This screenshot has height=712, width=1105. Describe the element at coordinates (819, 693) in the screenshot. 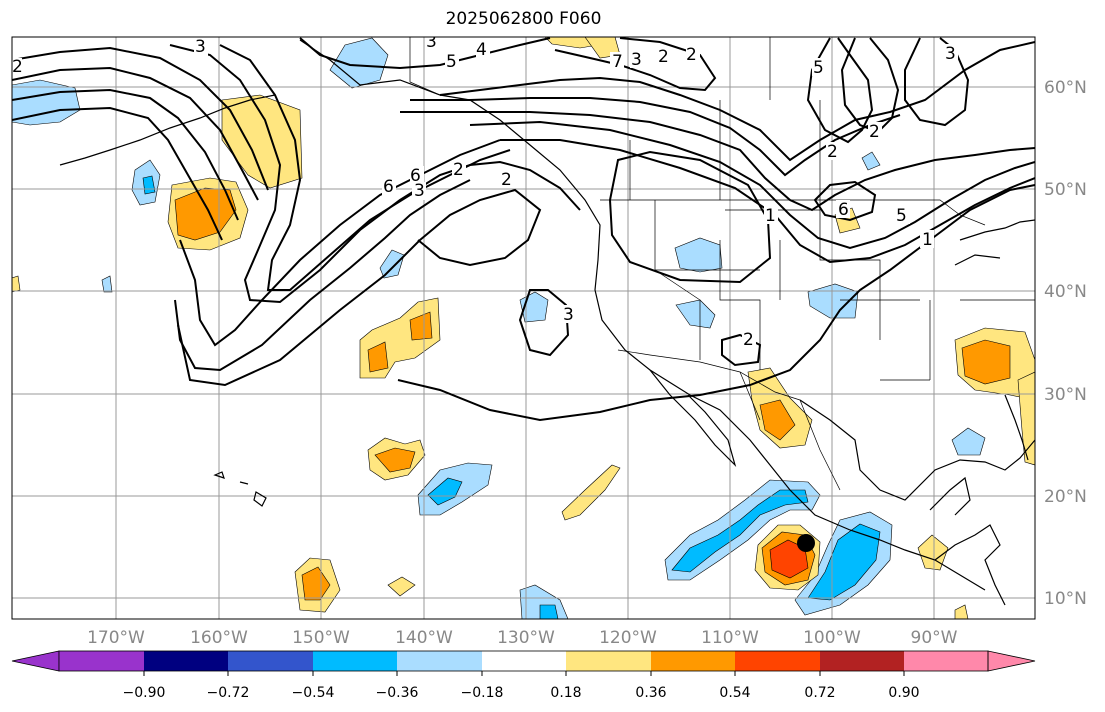

I see `colorbar-tick-label: 0.72` at that location.